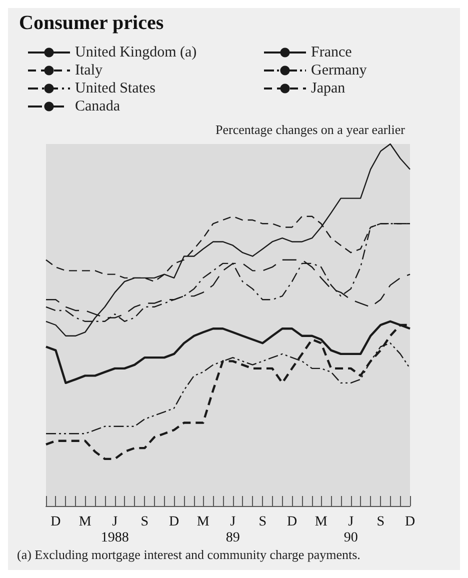  Describe the element at coordinates (115, 88) in the screenshot. I see `legend-label: United States` at that location.